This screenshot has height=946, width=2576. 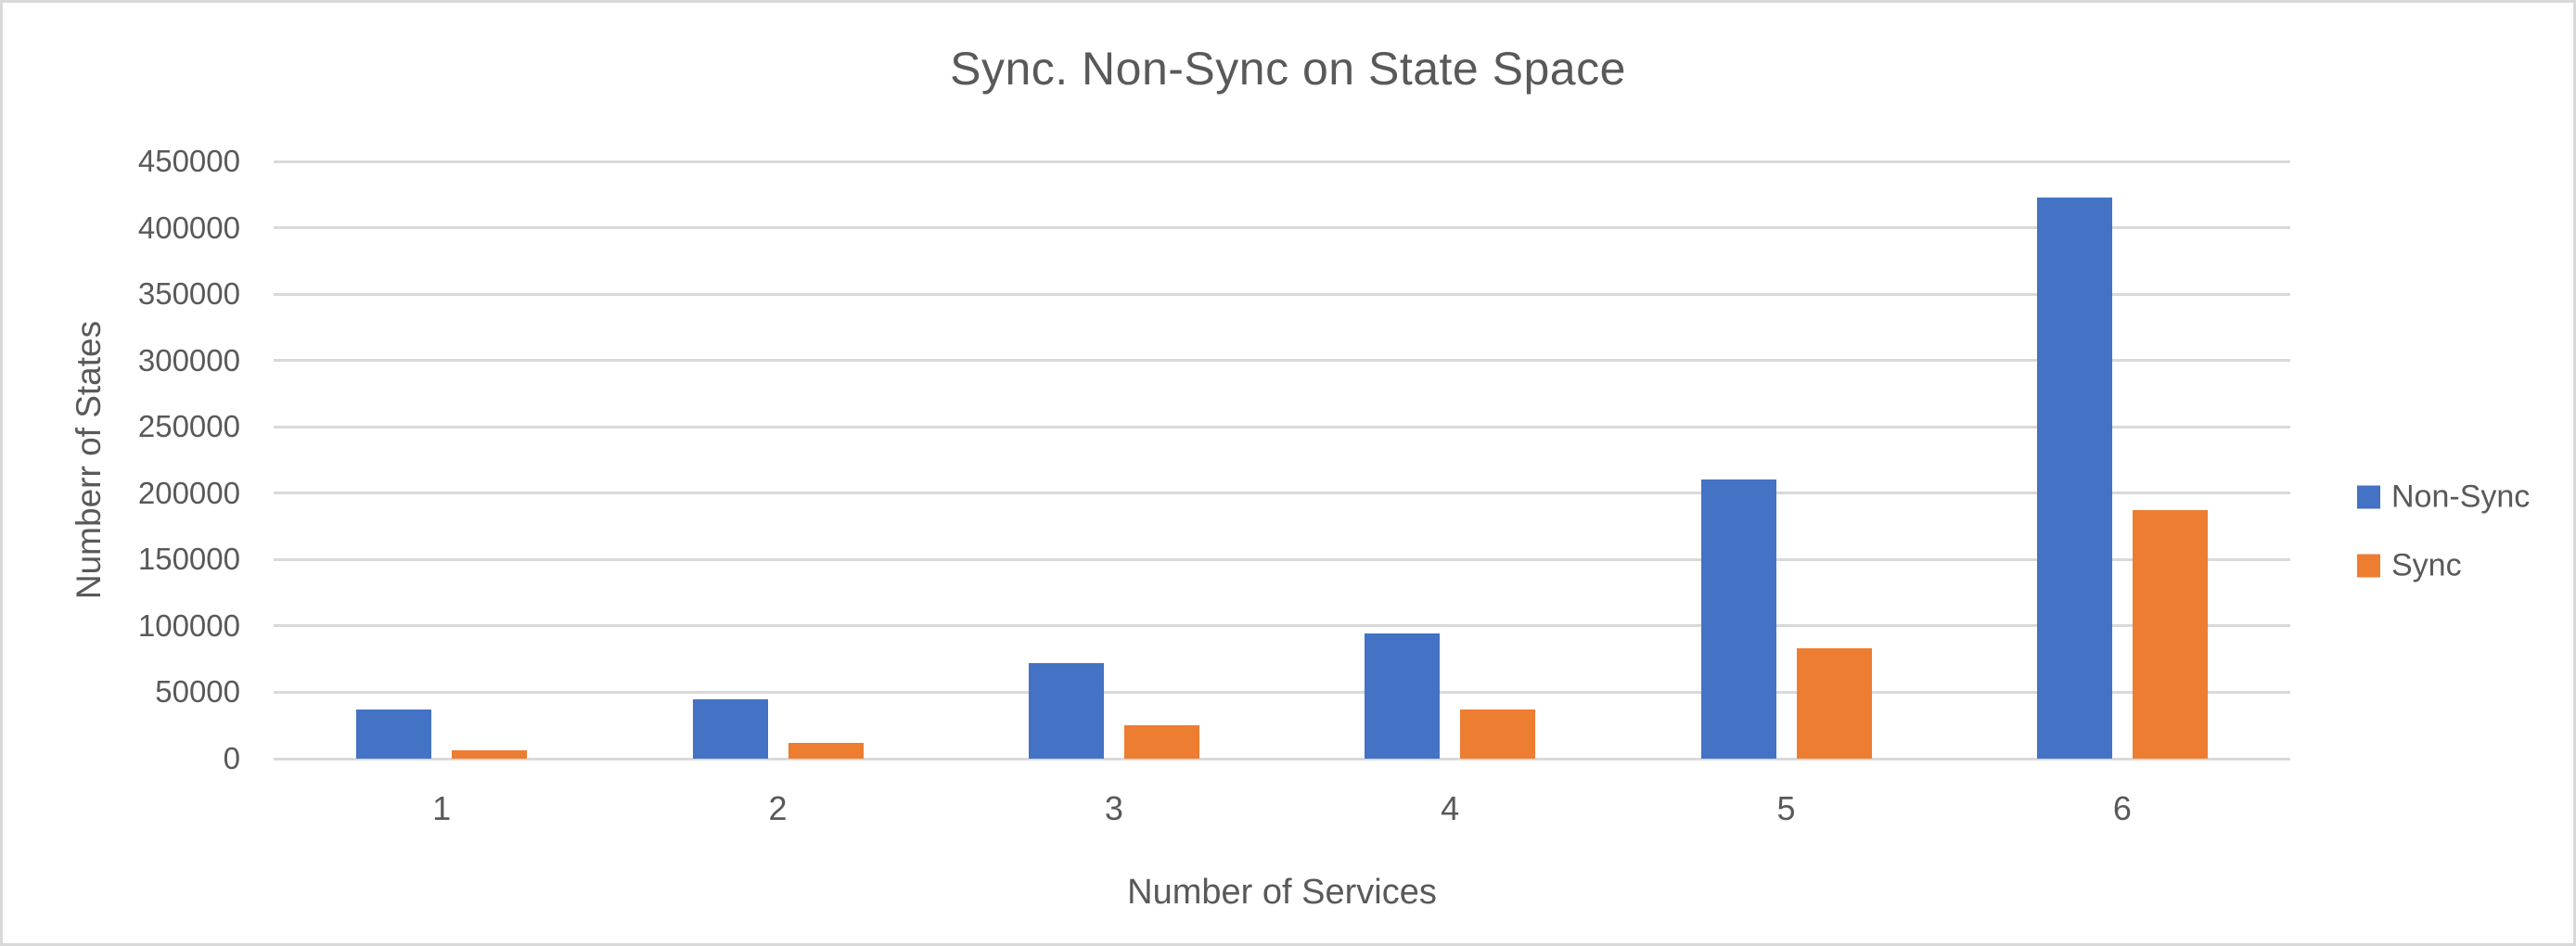 What do you see at coordinates (188, 426) in the screenshot?
I see `y-tick-label: 250000` at bounding box center [188, 426].